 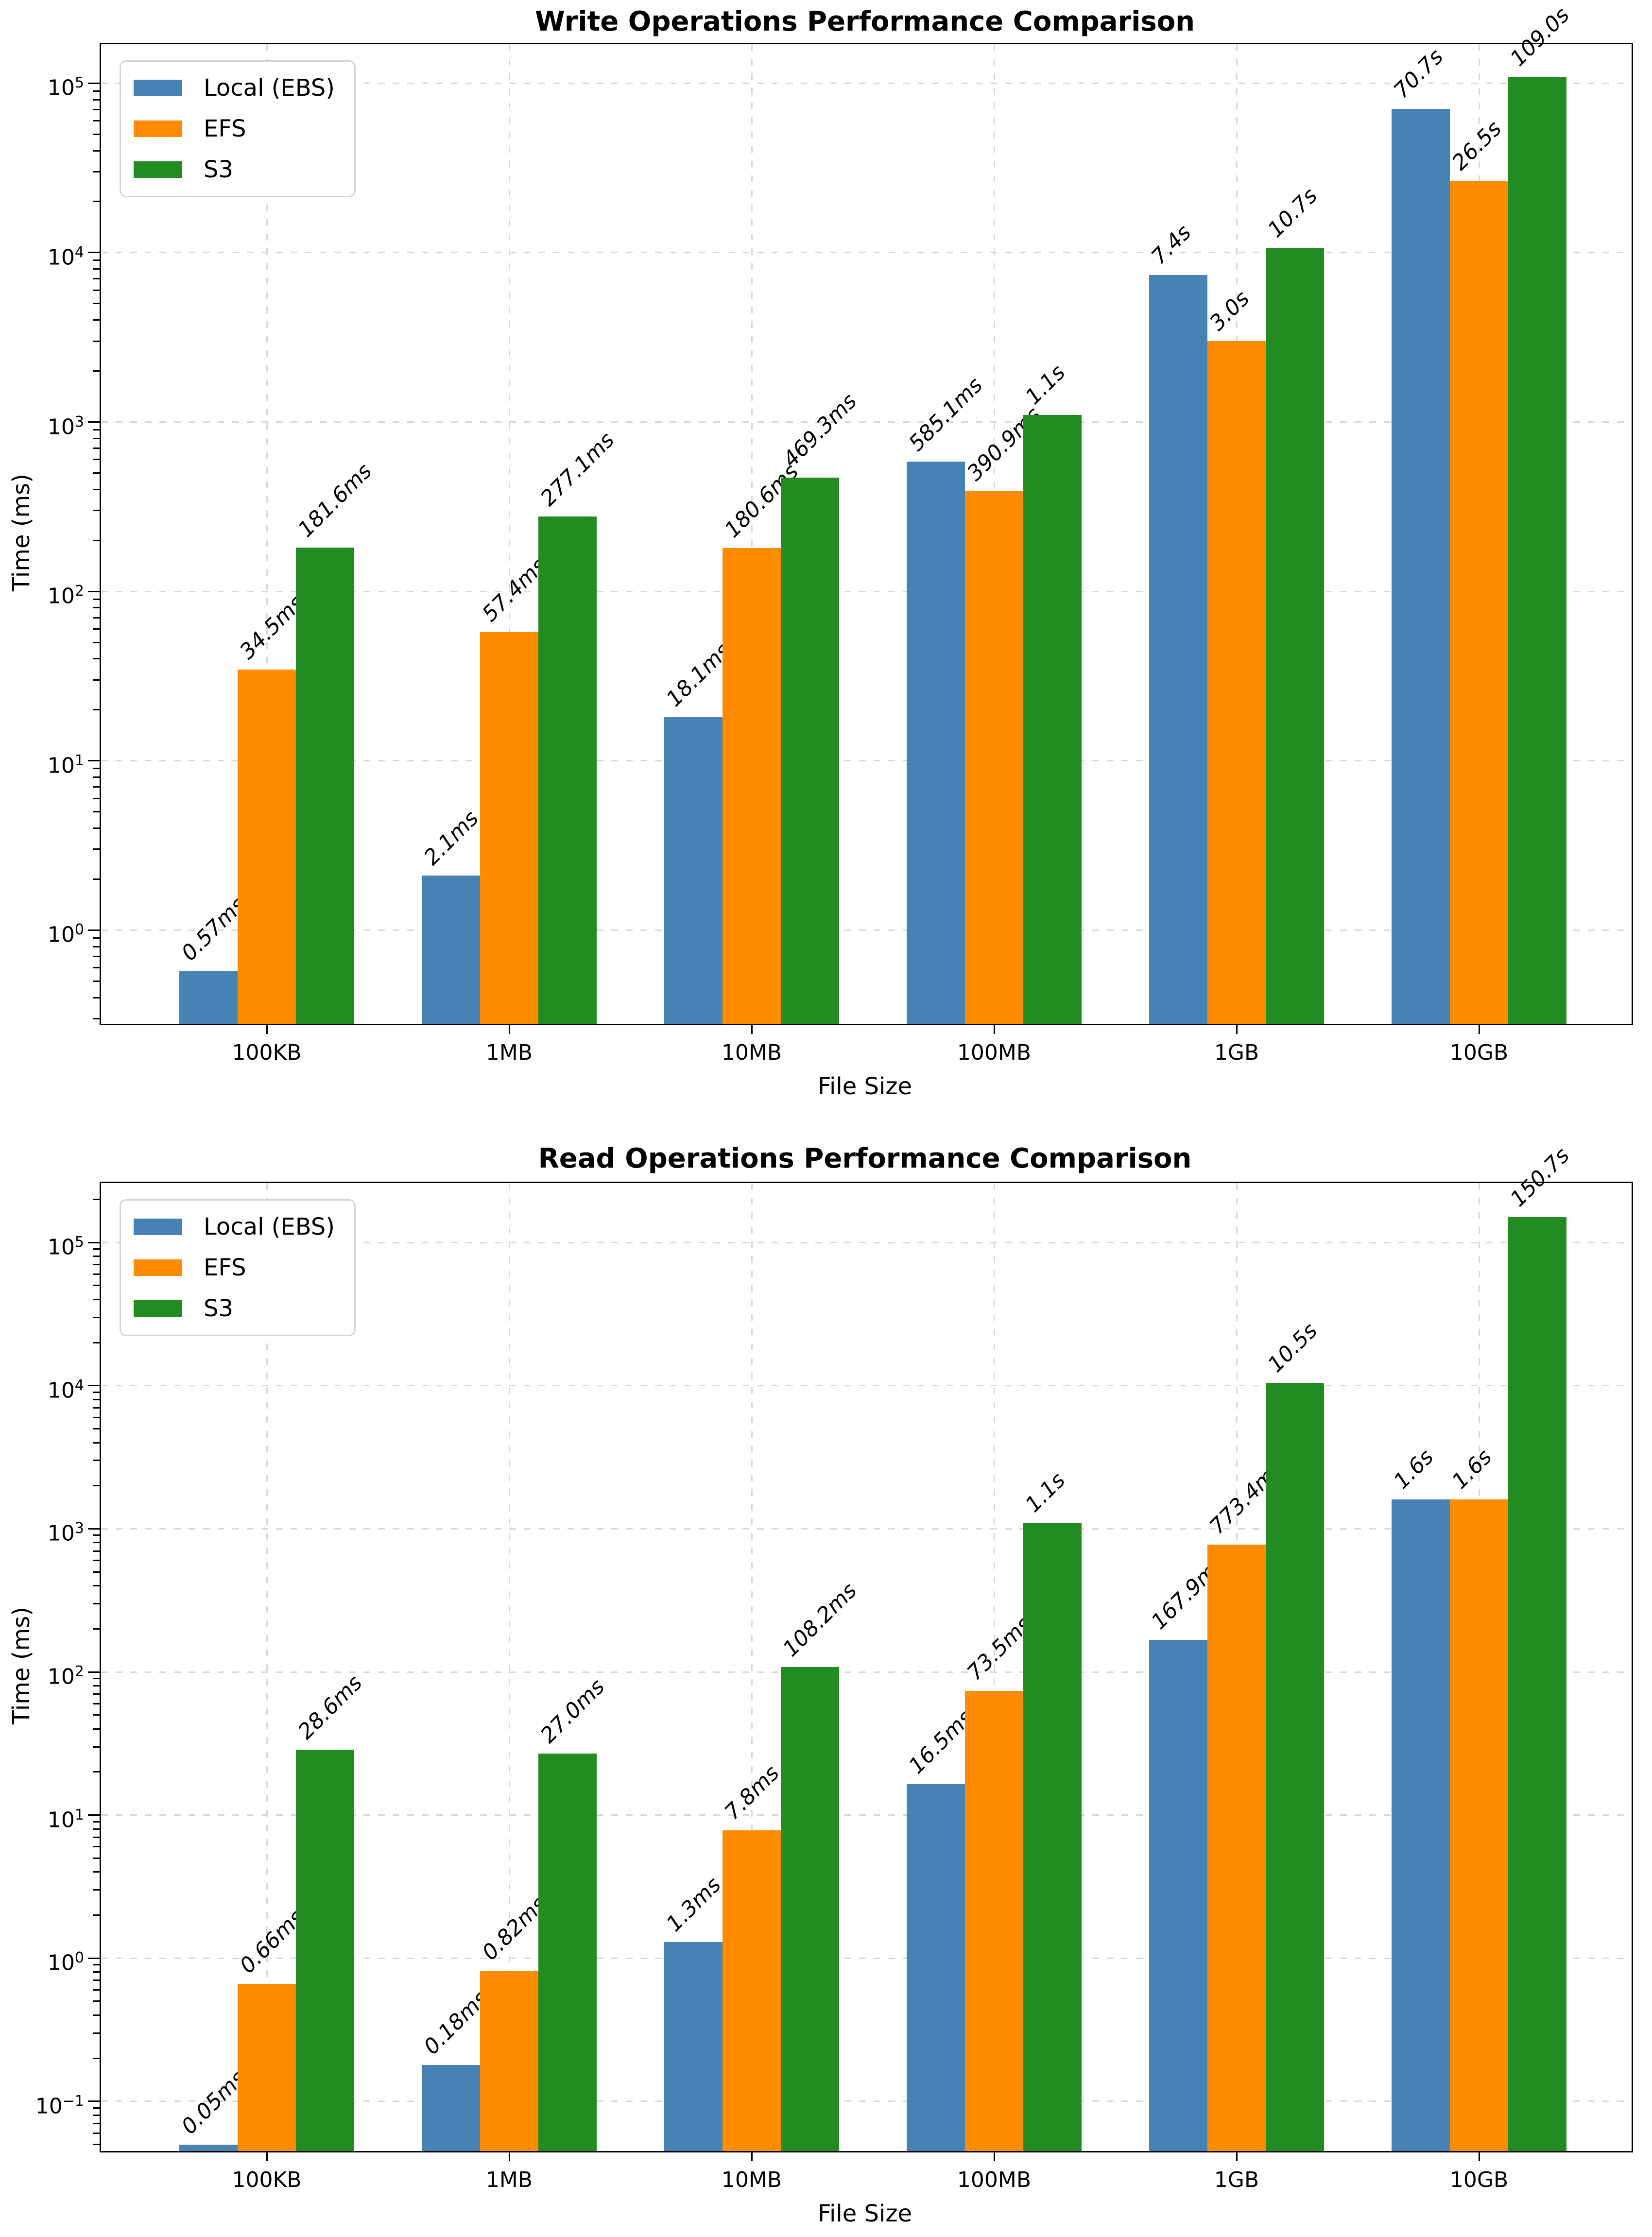 I want to click on bar-value-label: 1.3ms, so click(x=694, y=1905).